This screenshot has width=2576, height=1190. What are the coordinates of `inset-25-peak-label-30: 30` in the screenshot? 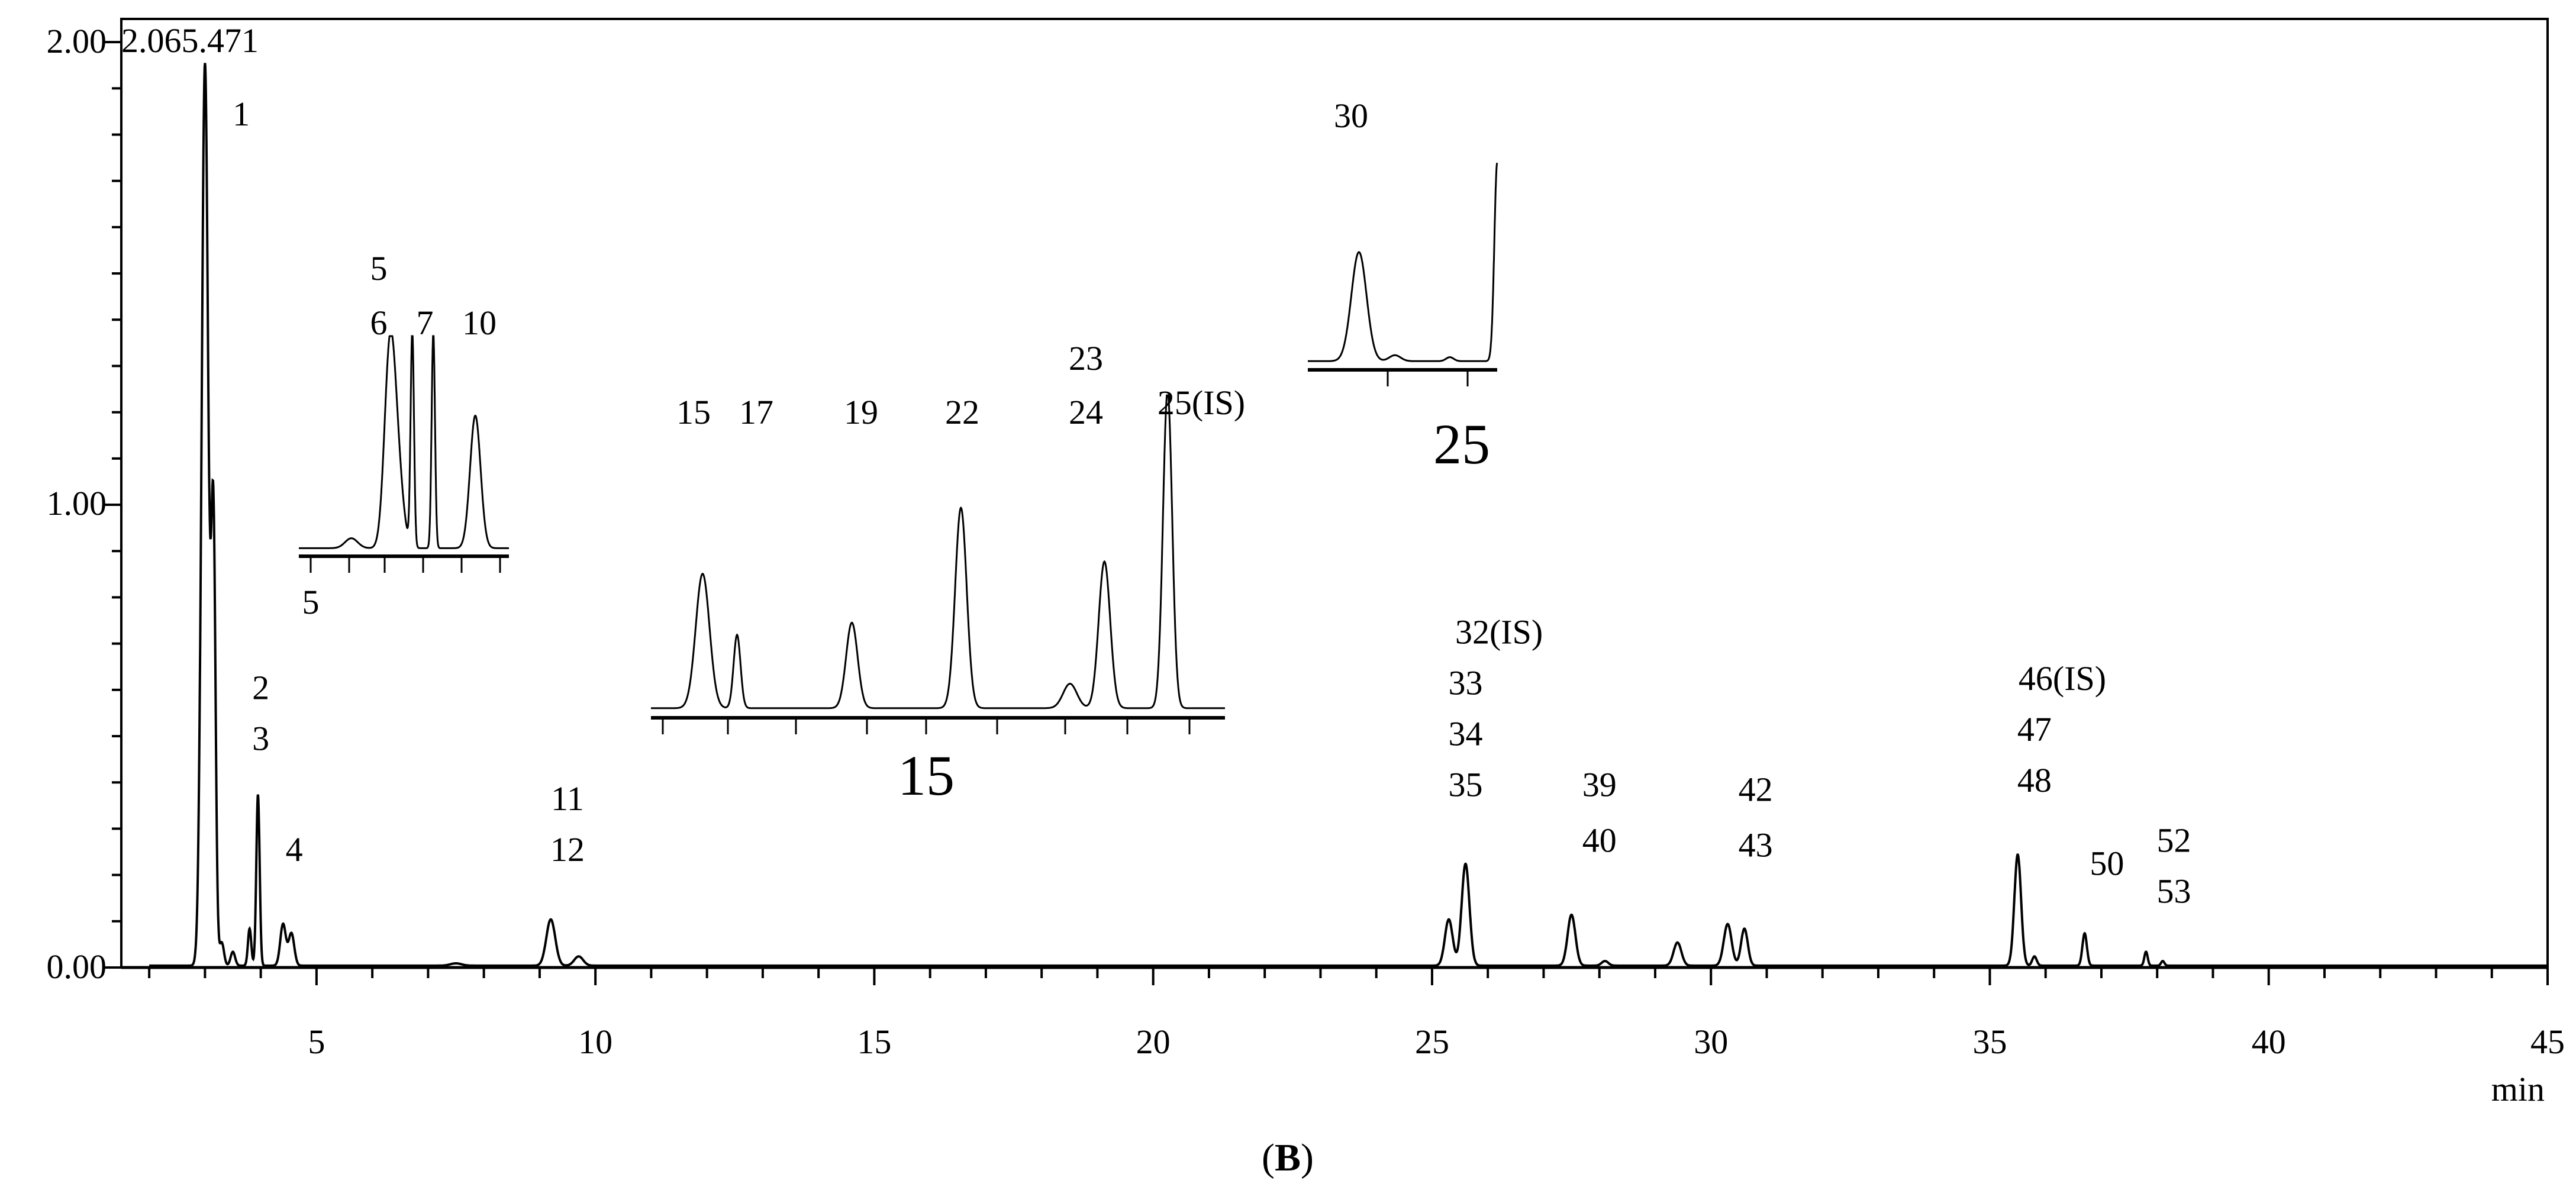 It's located at (1351, 115).